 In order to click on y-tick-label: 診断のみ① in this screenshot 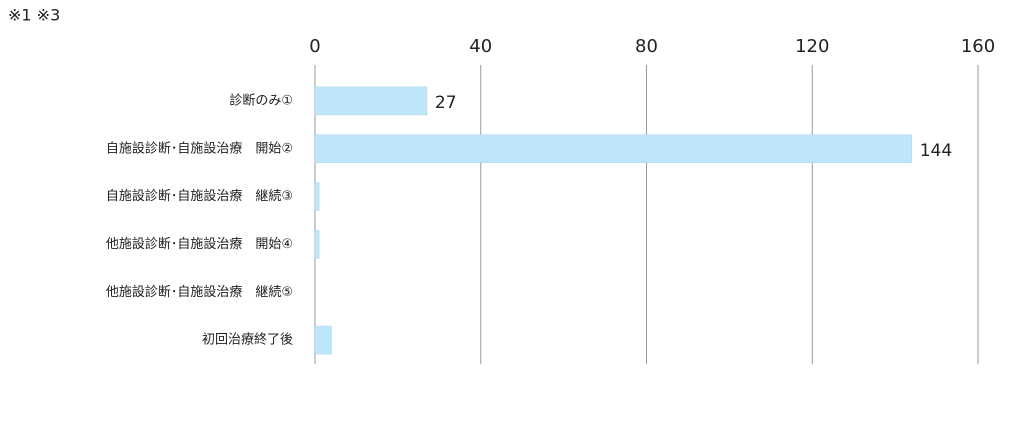, I will do `click(261, 100)`.